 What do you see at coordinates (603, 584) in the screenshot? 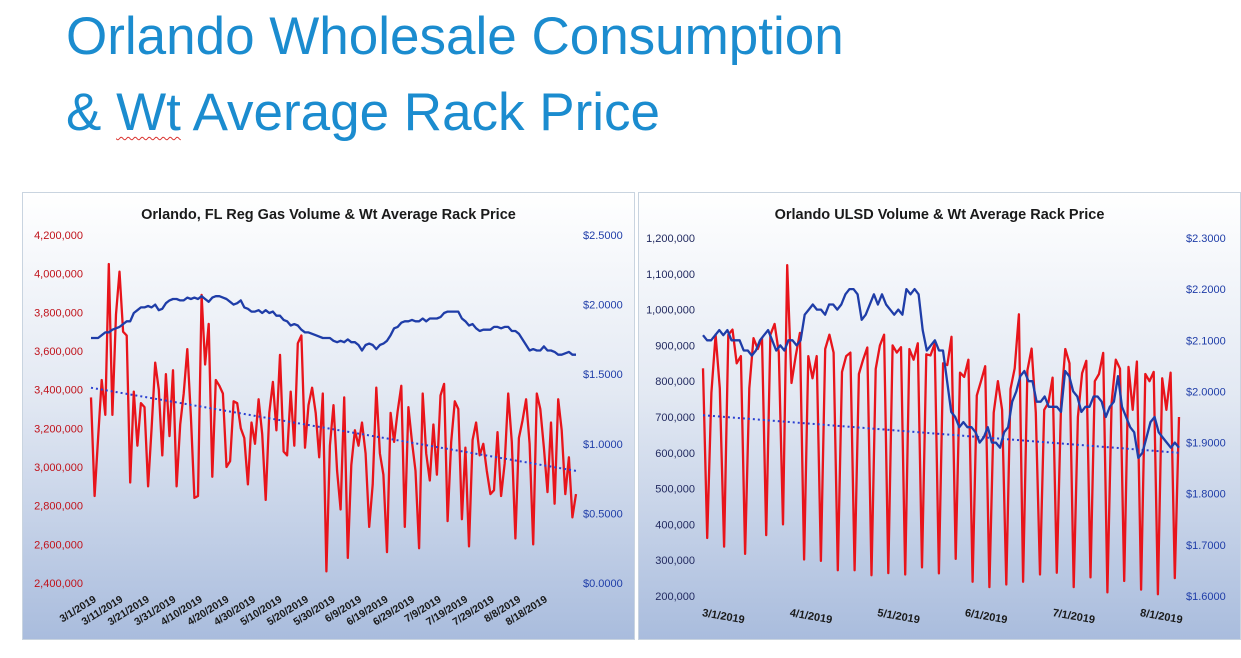
I see `y-right-tick-label: $0.0000` at bounding box center [603, 584].